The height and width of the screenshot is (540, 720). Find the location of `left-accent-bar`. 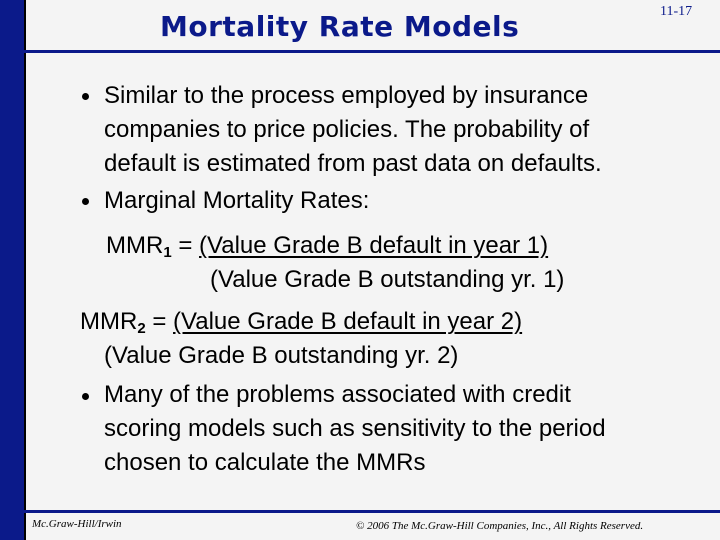

left-accent-bar is located at coordinates (12, 270).